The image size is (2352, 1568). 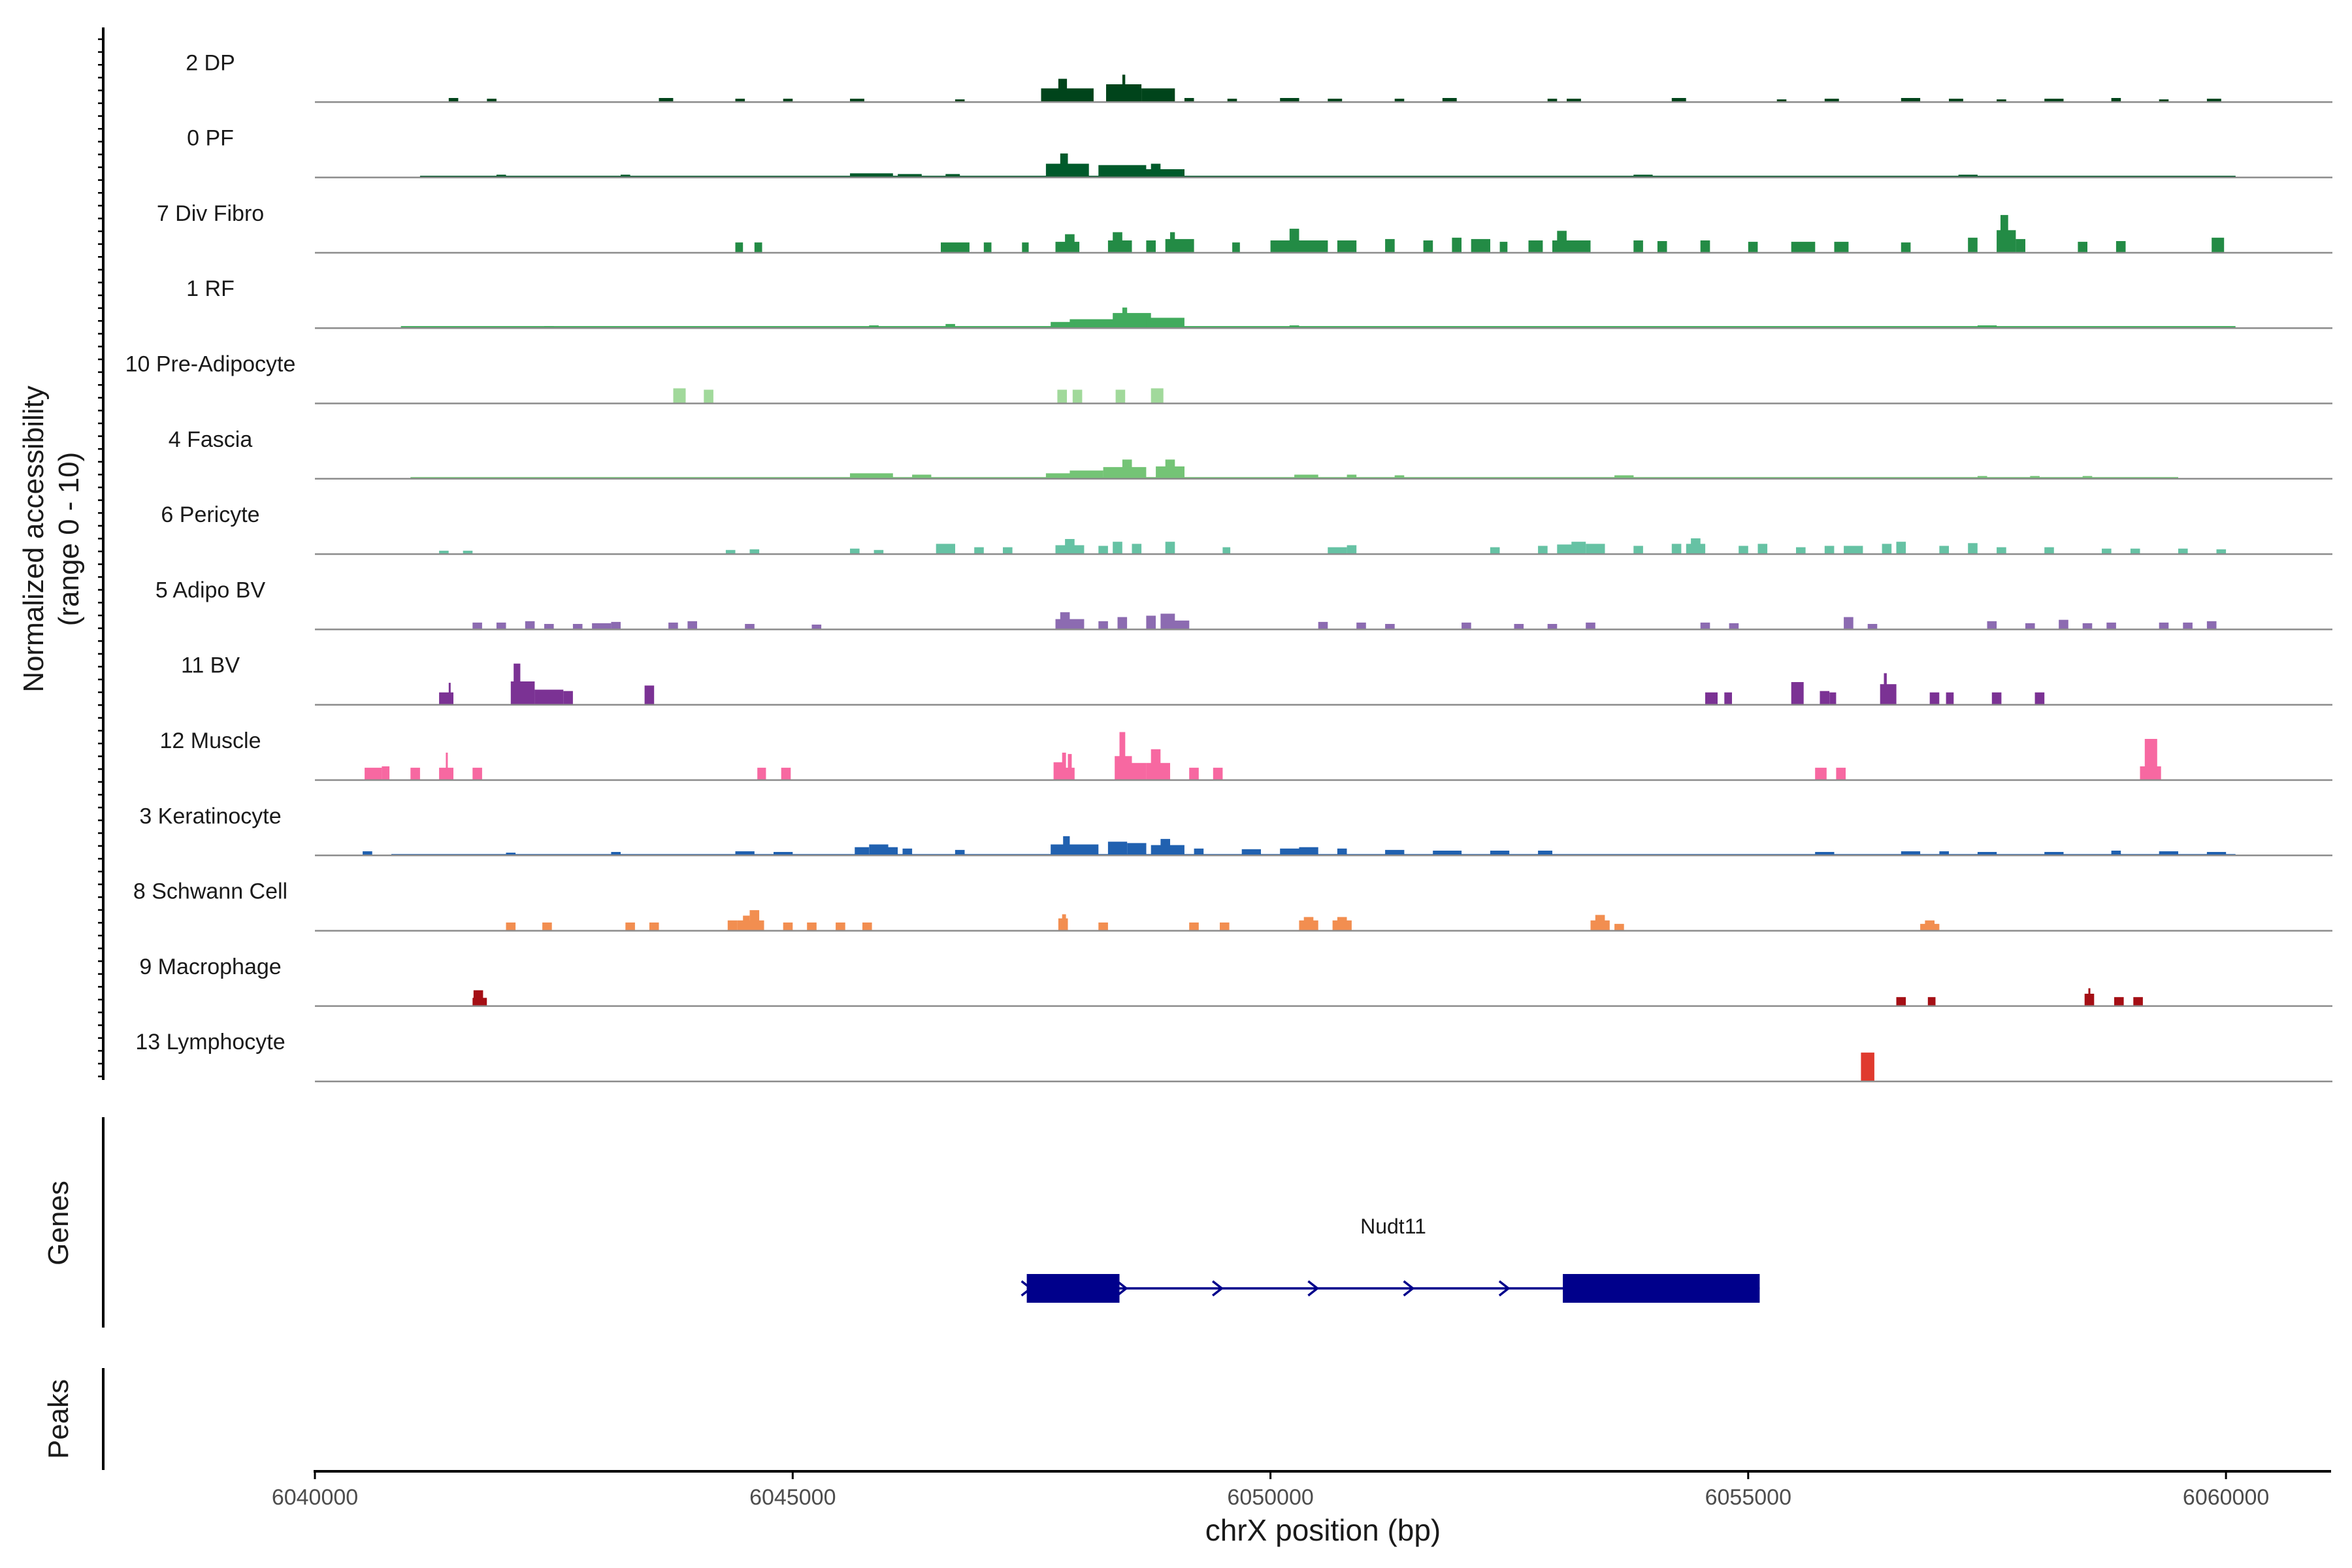 What do you see at coordinates (1661, 1288) in the screenshot?
I see `gene-exon` at bounding box center [1661, 1288].